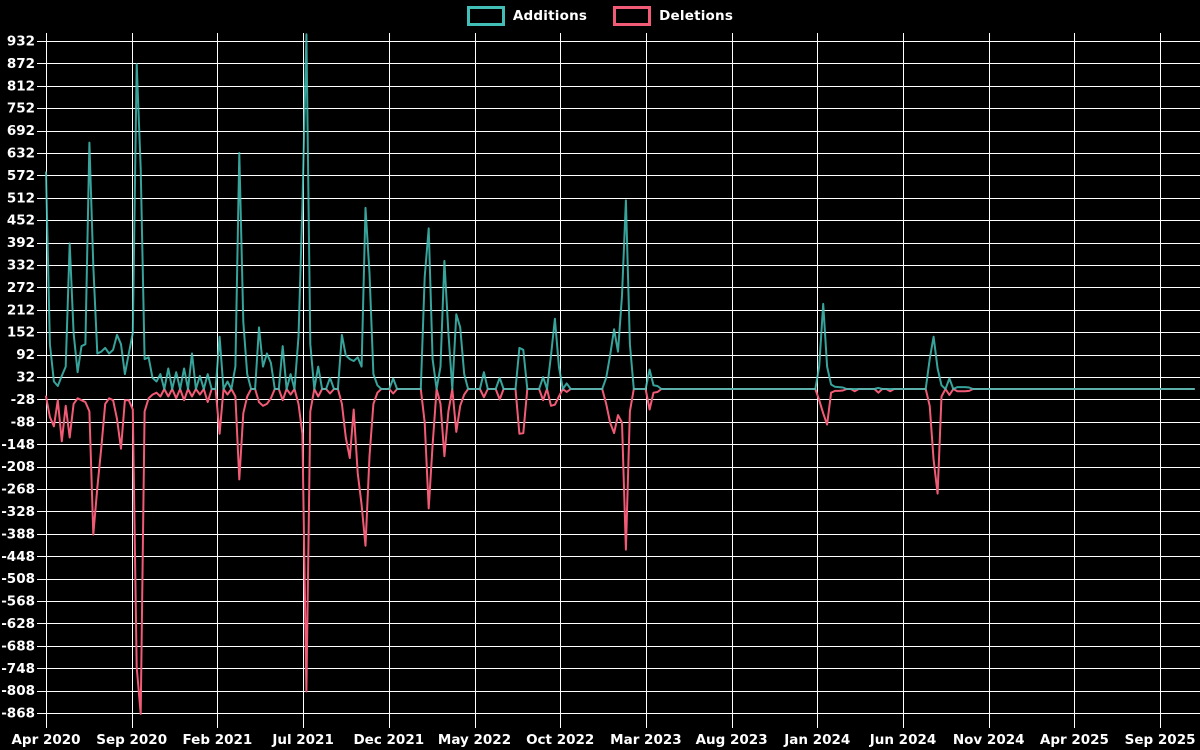  Describe the element at coordinates (21, 64) in the screenshot. I see `svg-text: 872` at that location.